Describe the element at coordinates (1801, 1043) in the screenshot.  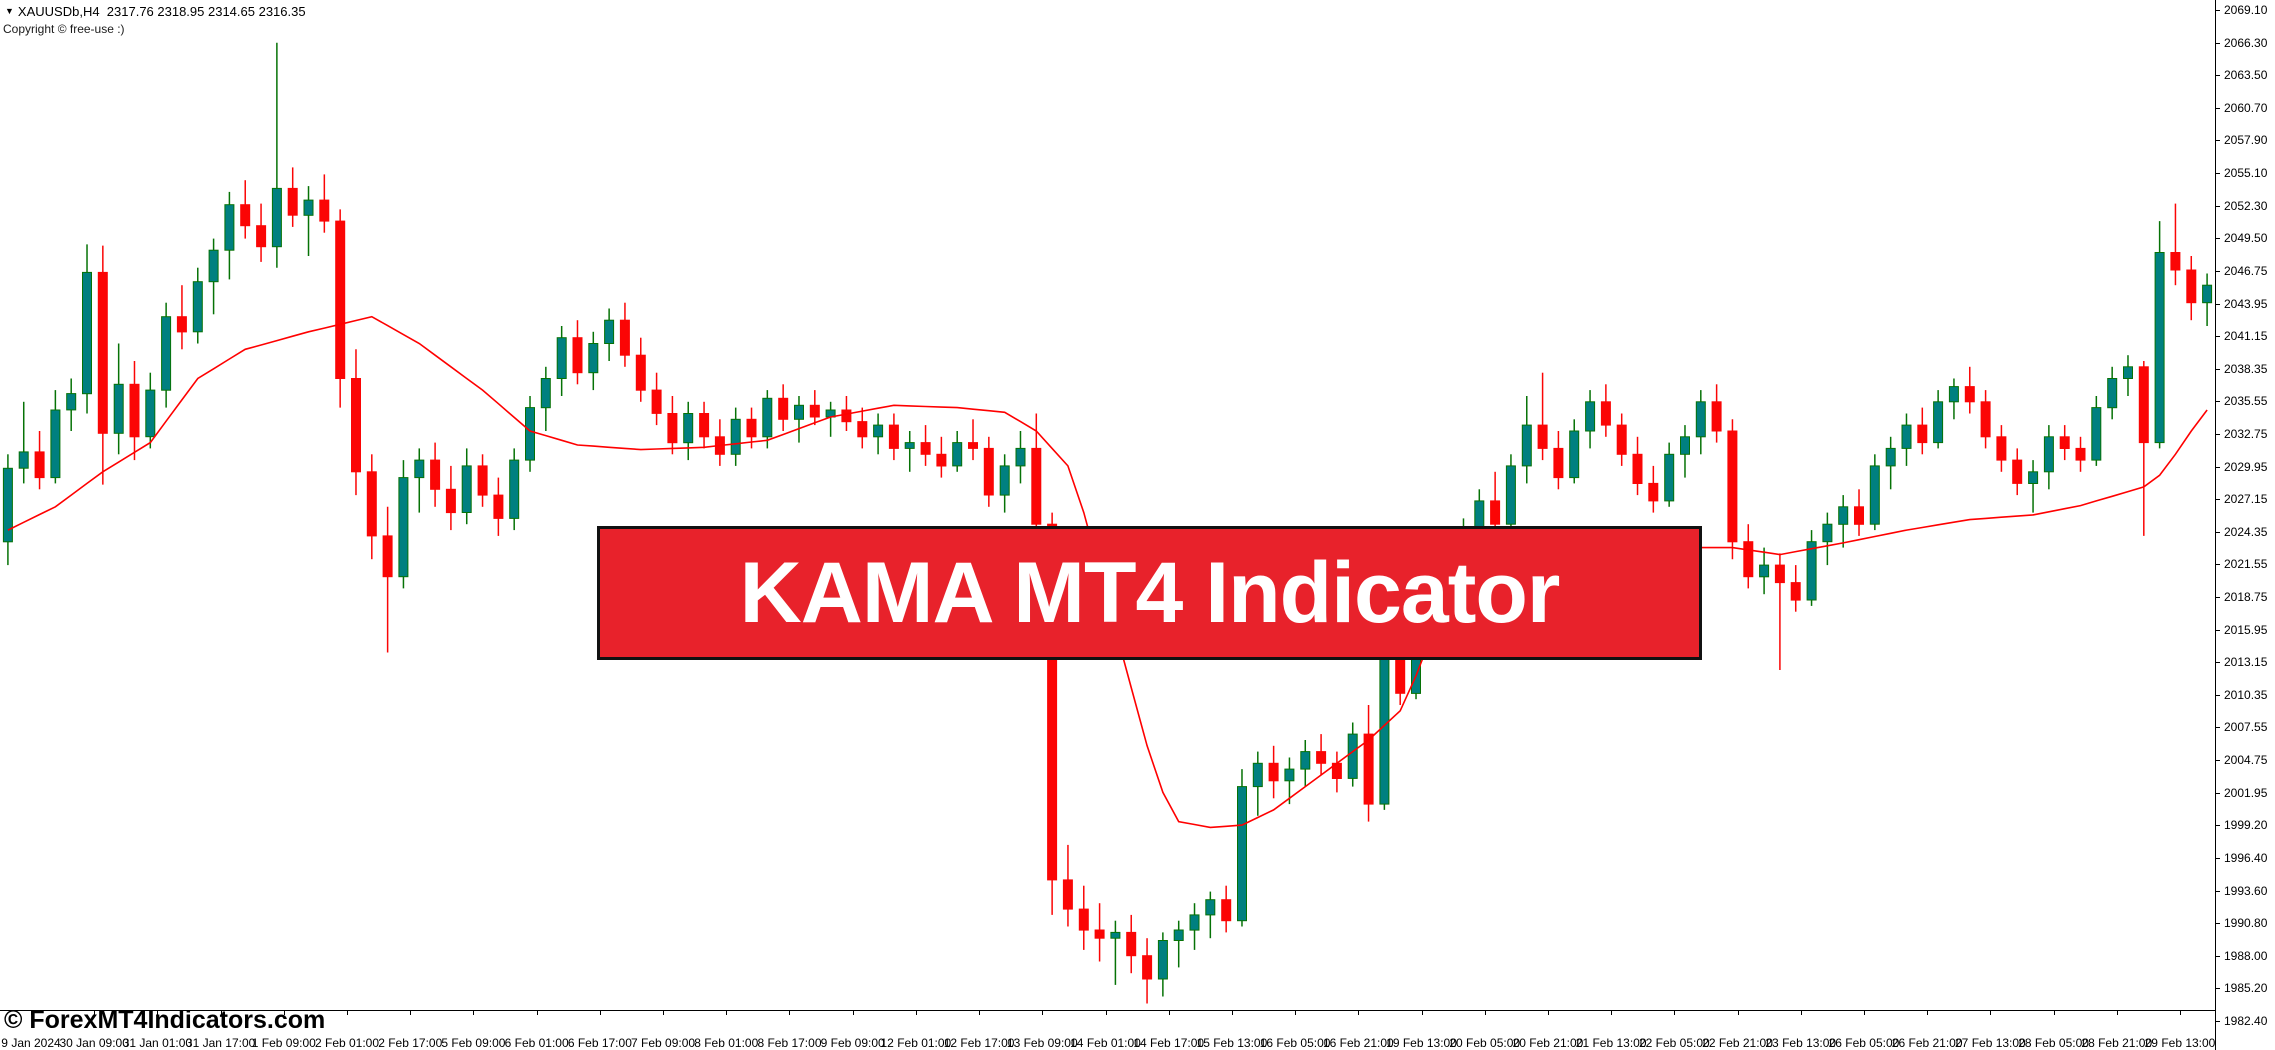
I see `time-axis-label: 23 Feb 13:00` at that location.